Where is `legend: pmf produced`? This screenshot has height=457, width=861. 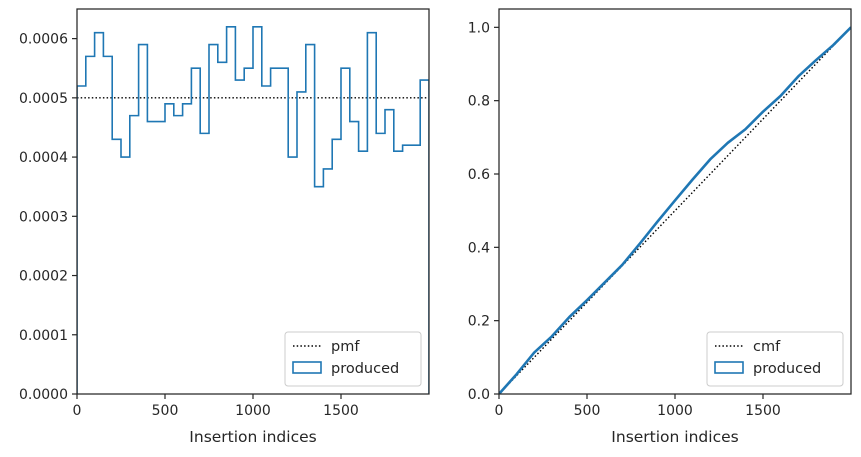
legend: pmf produced is located at coordinates (353, 359).